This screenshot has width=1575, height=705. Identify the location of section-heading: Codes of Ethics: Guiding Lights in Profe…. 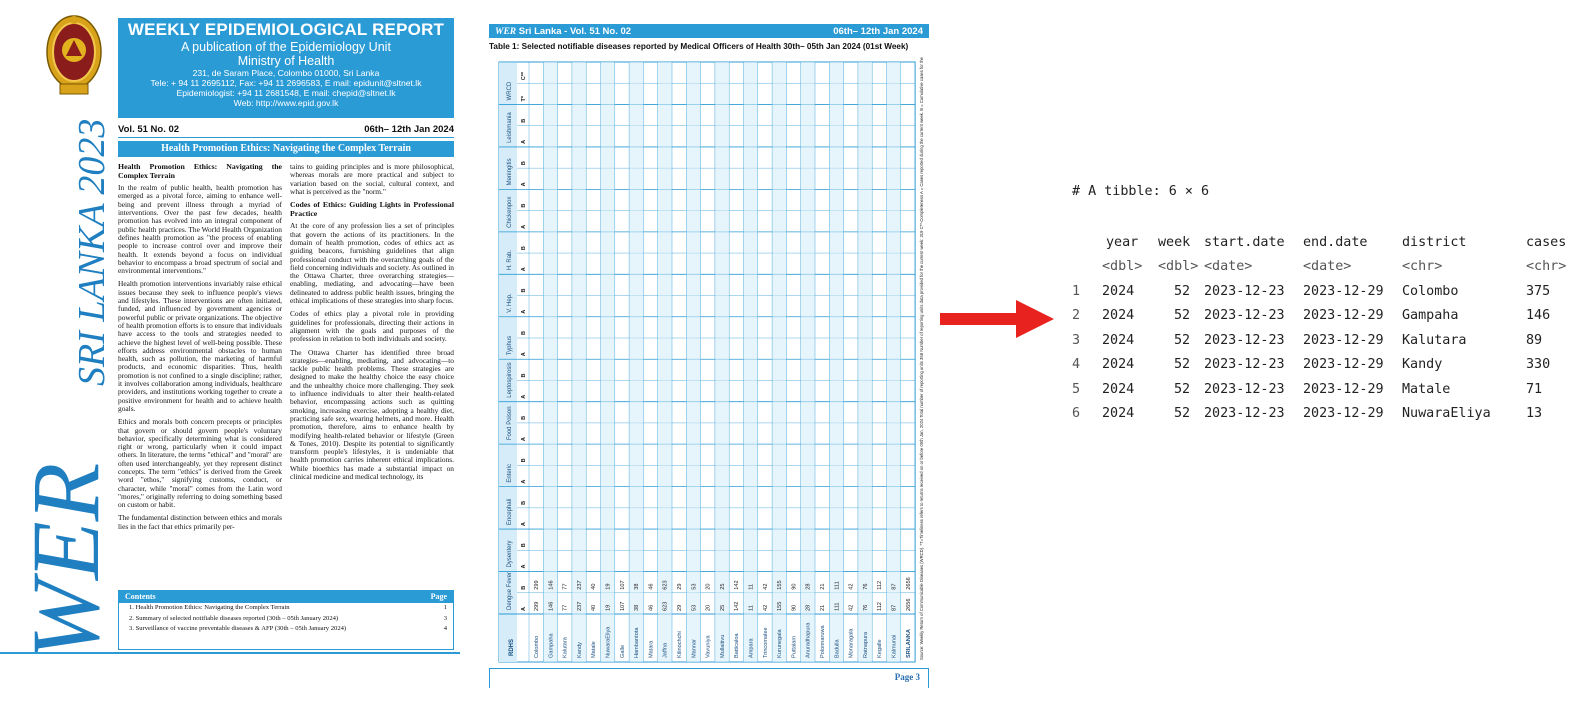
(372, 209).